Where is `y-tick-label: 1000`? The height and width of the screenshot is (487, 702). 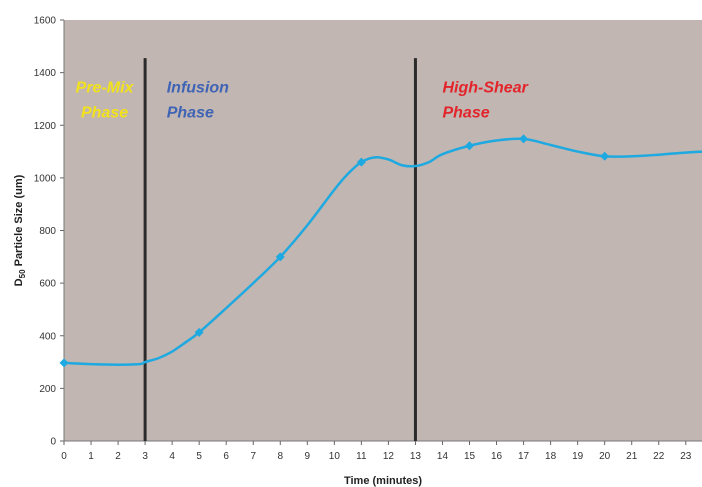 y-tick-label: 1000 is located at coordinates (45, 178).